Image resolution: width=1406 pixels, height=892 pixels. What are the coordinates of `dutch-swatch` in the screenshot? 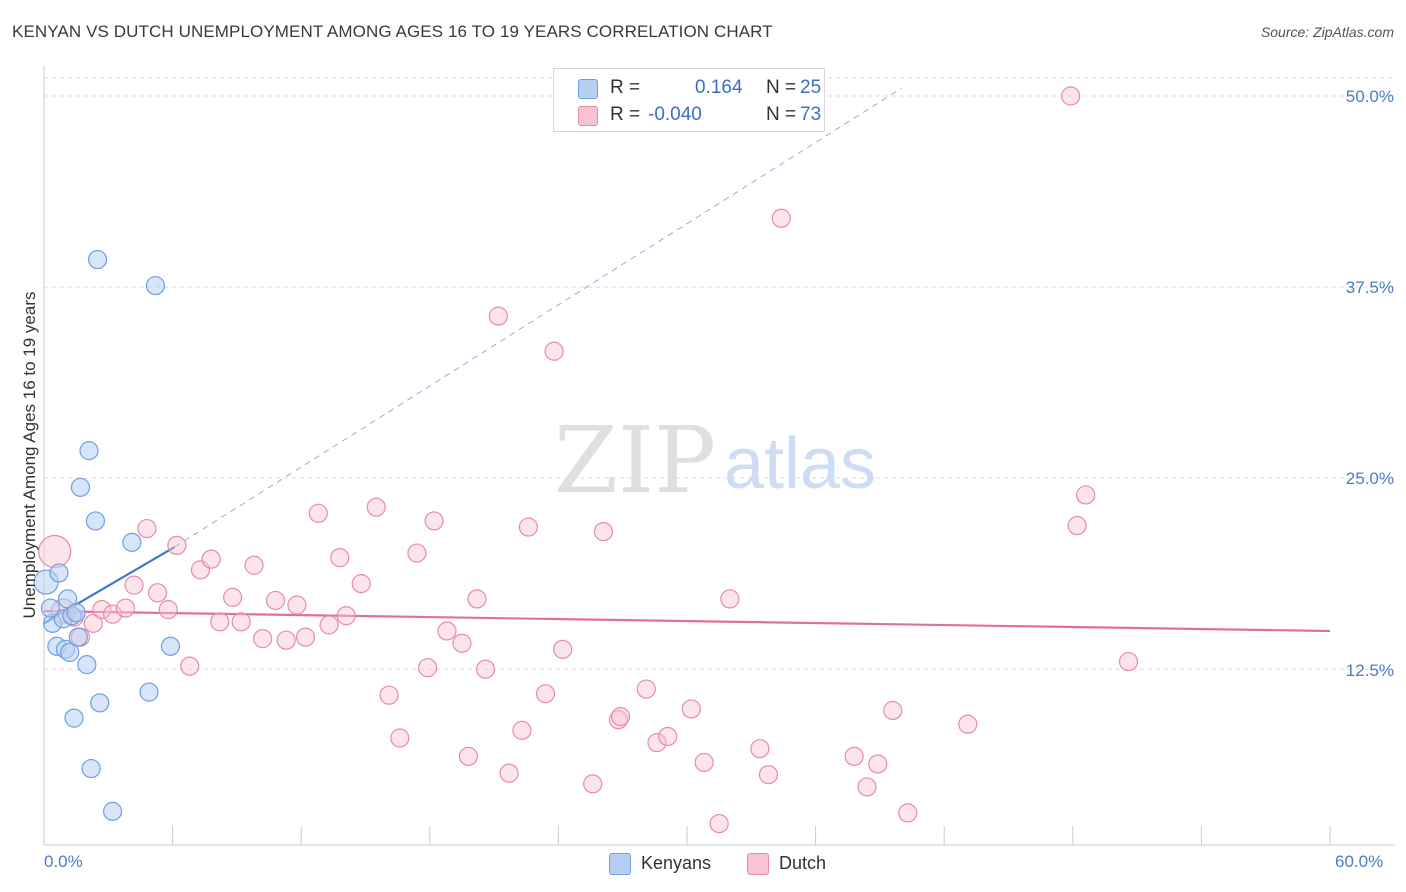 It's located at (588, 116).